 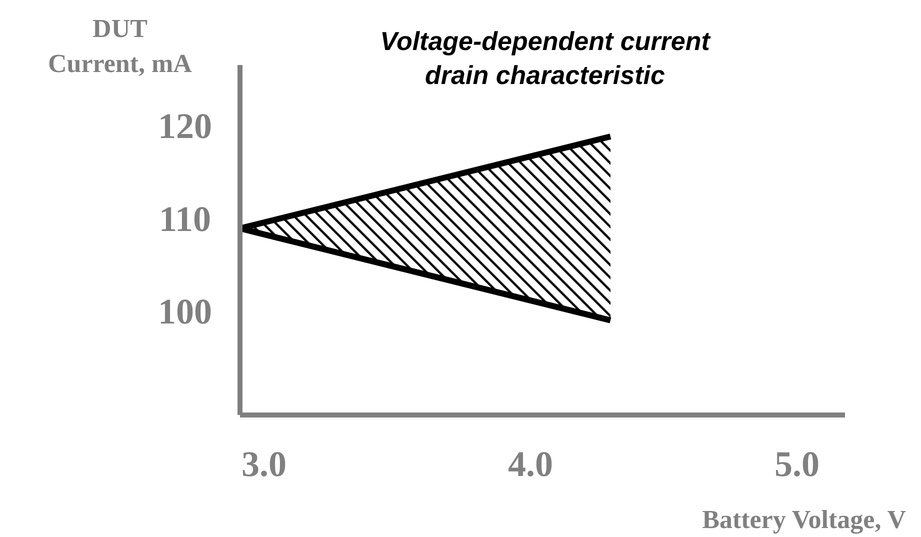 What do you see at coordinates (804, 519) in the screenshot?
I see `x-axis-title: Battery Voltage, V` at bounding box center [804, 519].